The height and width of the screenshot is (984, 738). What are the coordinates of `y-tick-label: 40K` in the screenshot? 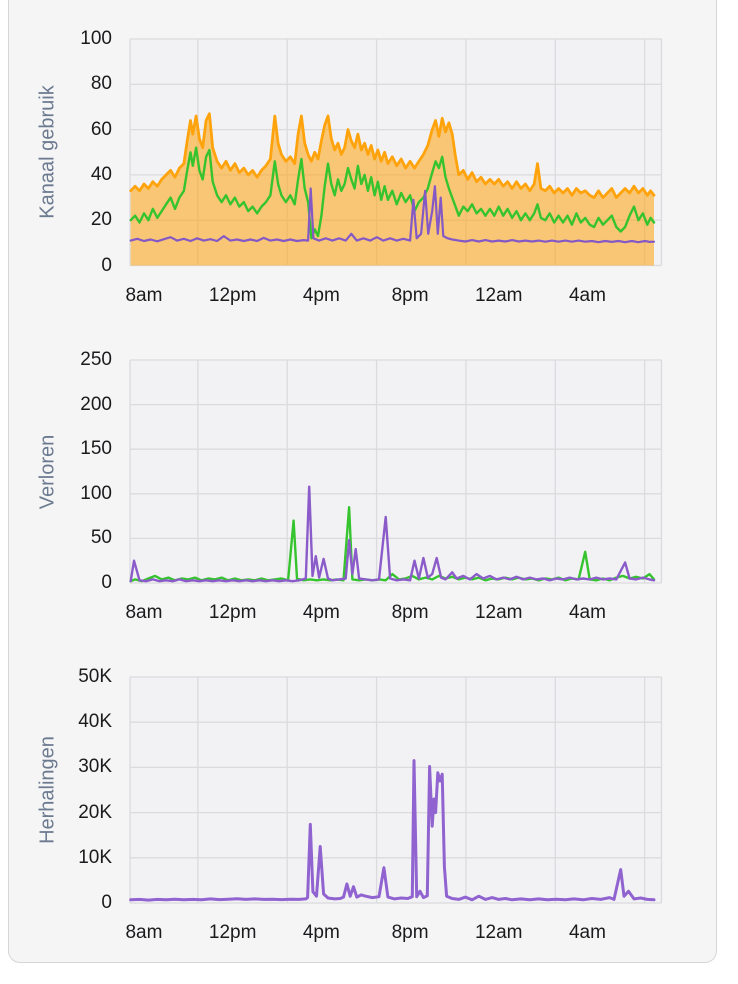 It's located at (95, 722).